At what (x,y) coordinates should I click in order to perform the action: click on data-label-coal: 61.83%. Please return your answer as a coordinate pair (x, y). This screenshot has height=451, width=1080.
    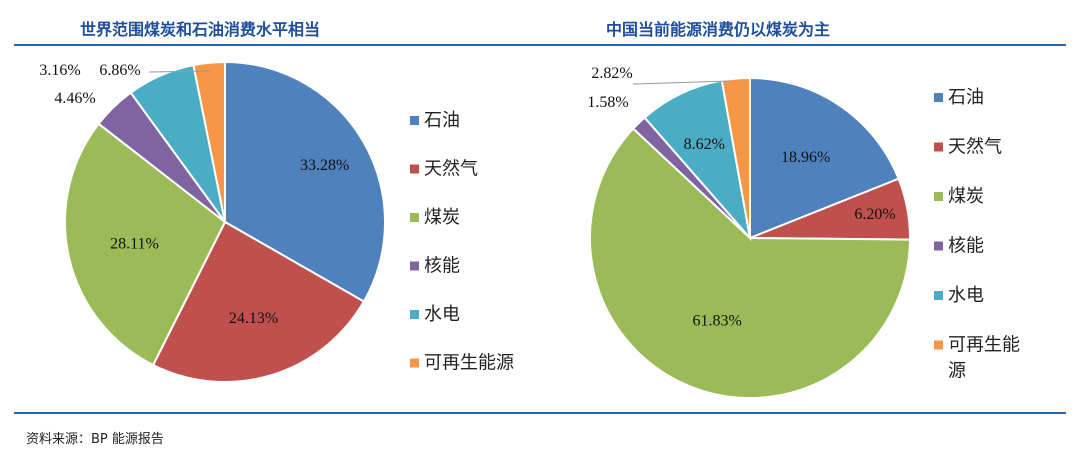
    Looking at the image, I should click on (717, 321).